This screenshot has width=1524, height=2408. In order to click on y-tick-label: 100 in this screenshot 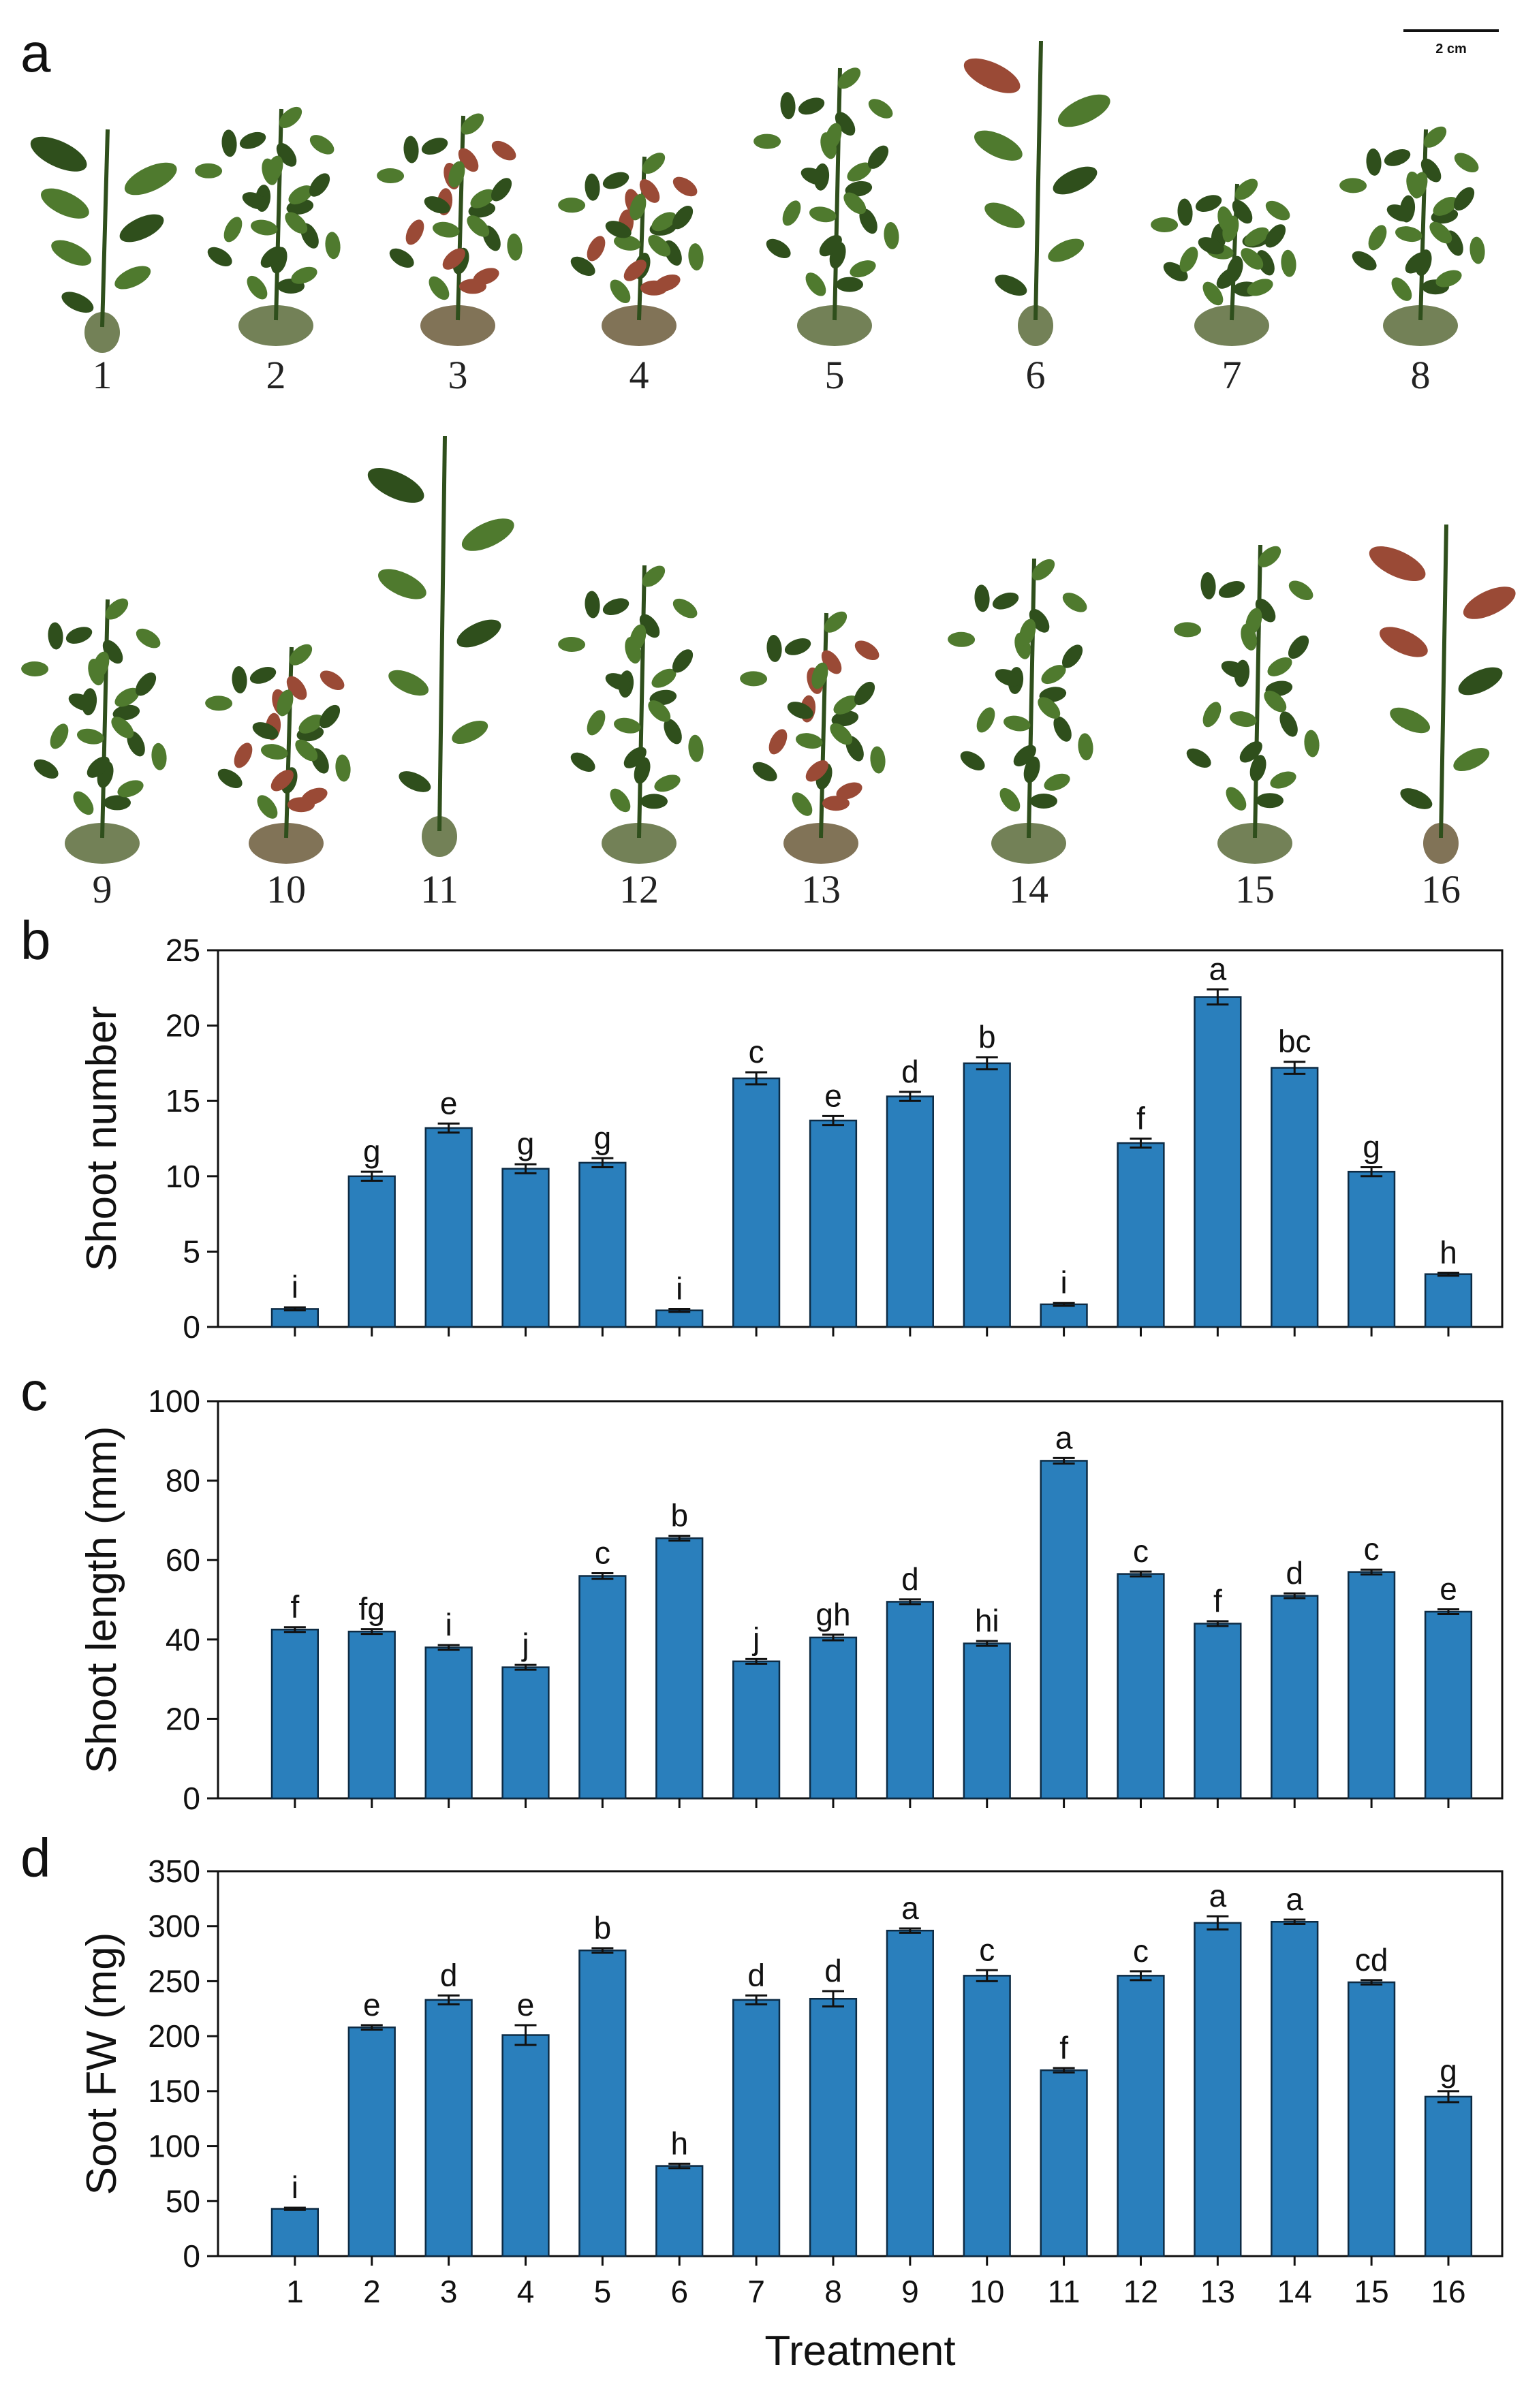, I will do `click(174, 1401)`.